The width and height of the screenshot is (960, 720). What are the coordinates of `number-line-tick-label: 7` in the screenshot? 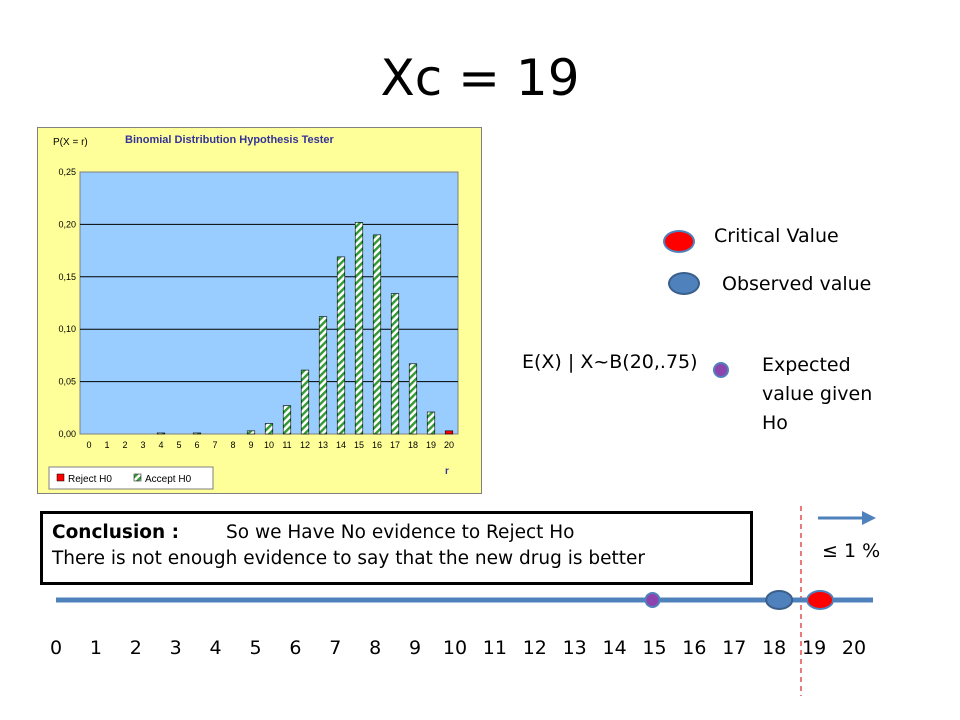 It's located at (335, 648).